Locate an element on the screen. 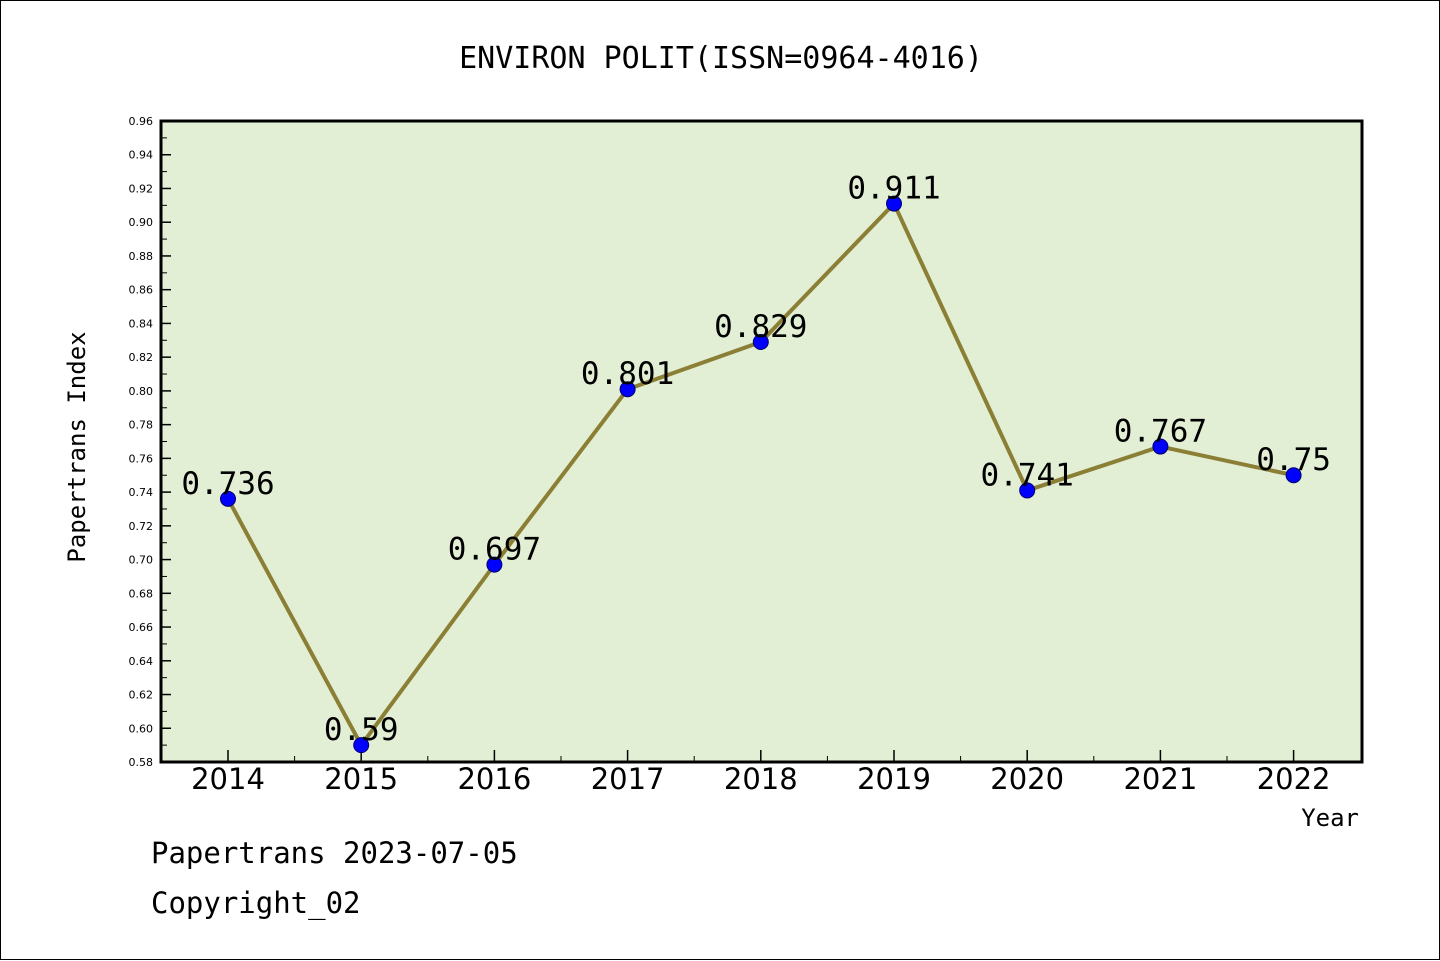 This screenshot has height=961, width=1440. data-label: 0.736 is located at coordinates (227, 484).